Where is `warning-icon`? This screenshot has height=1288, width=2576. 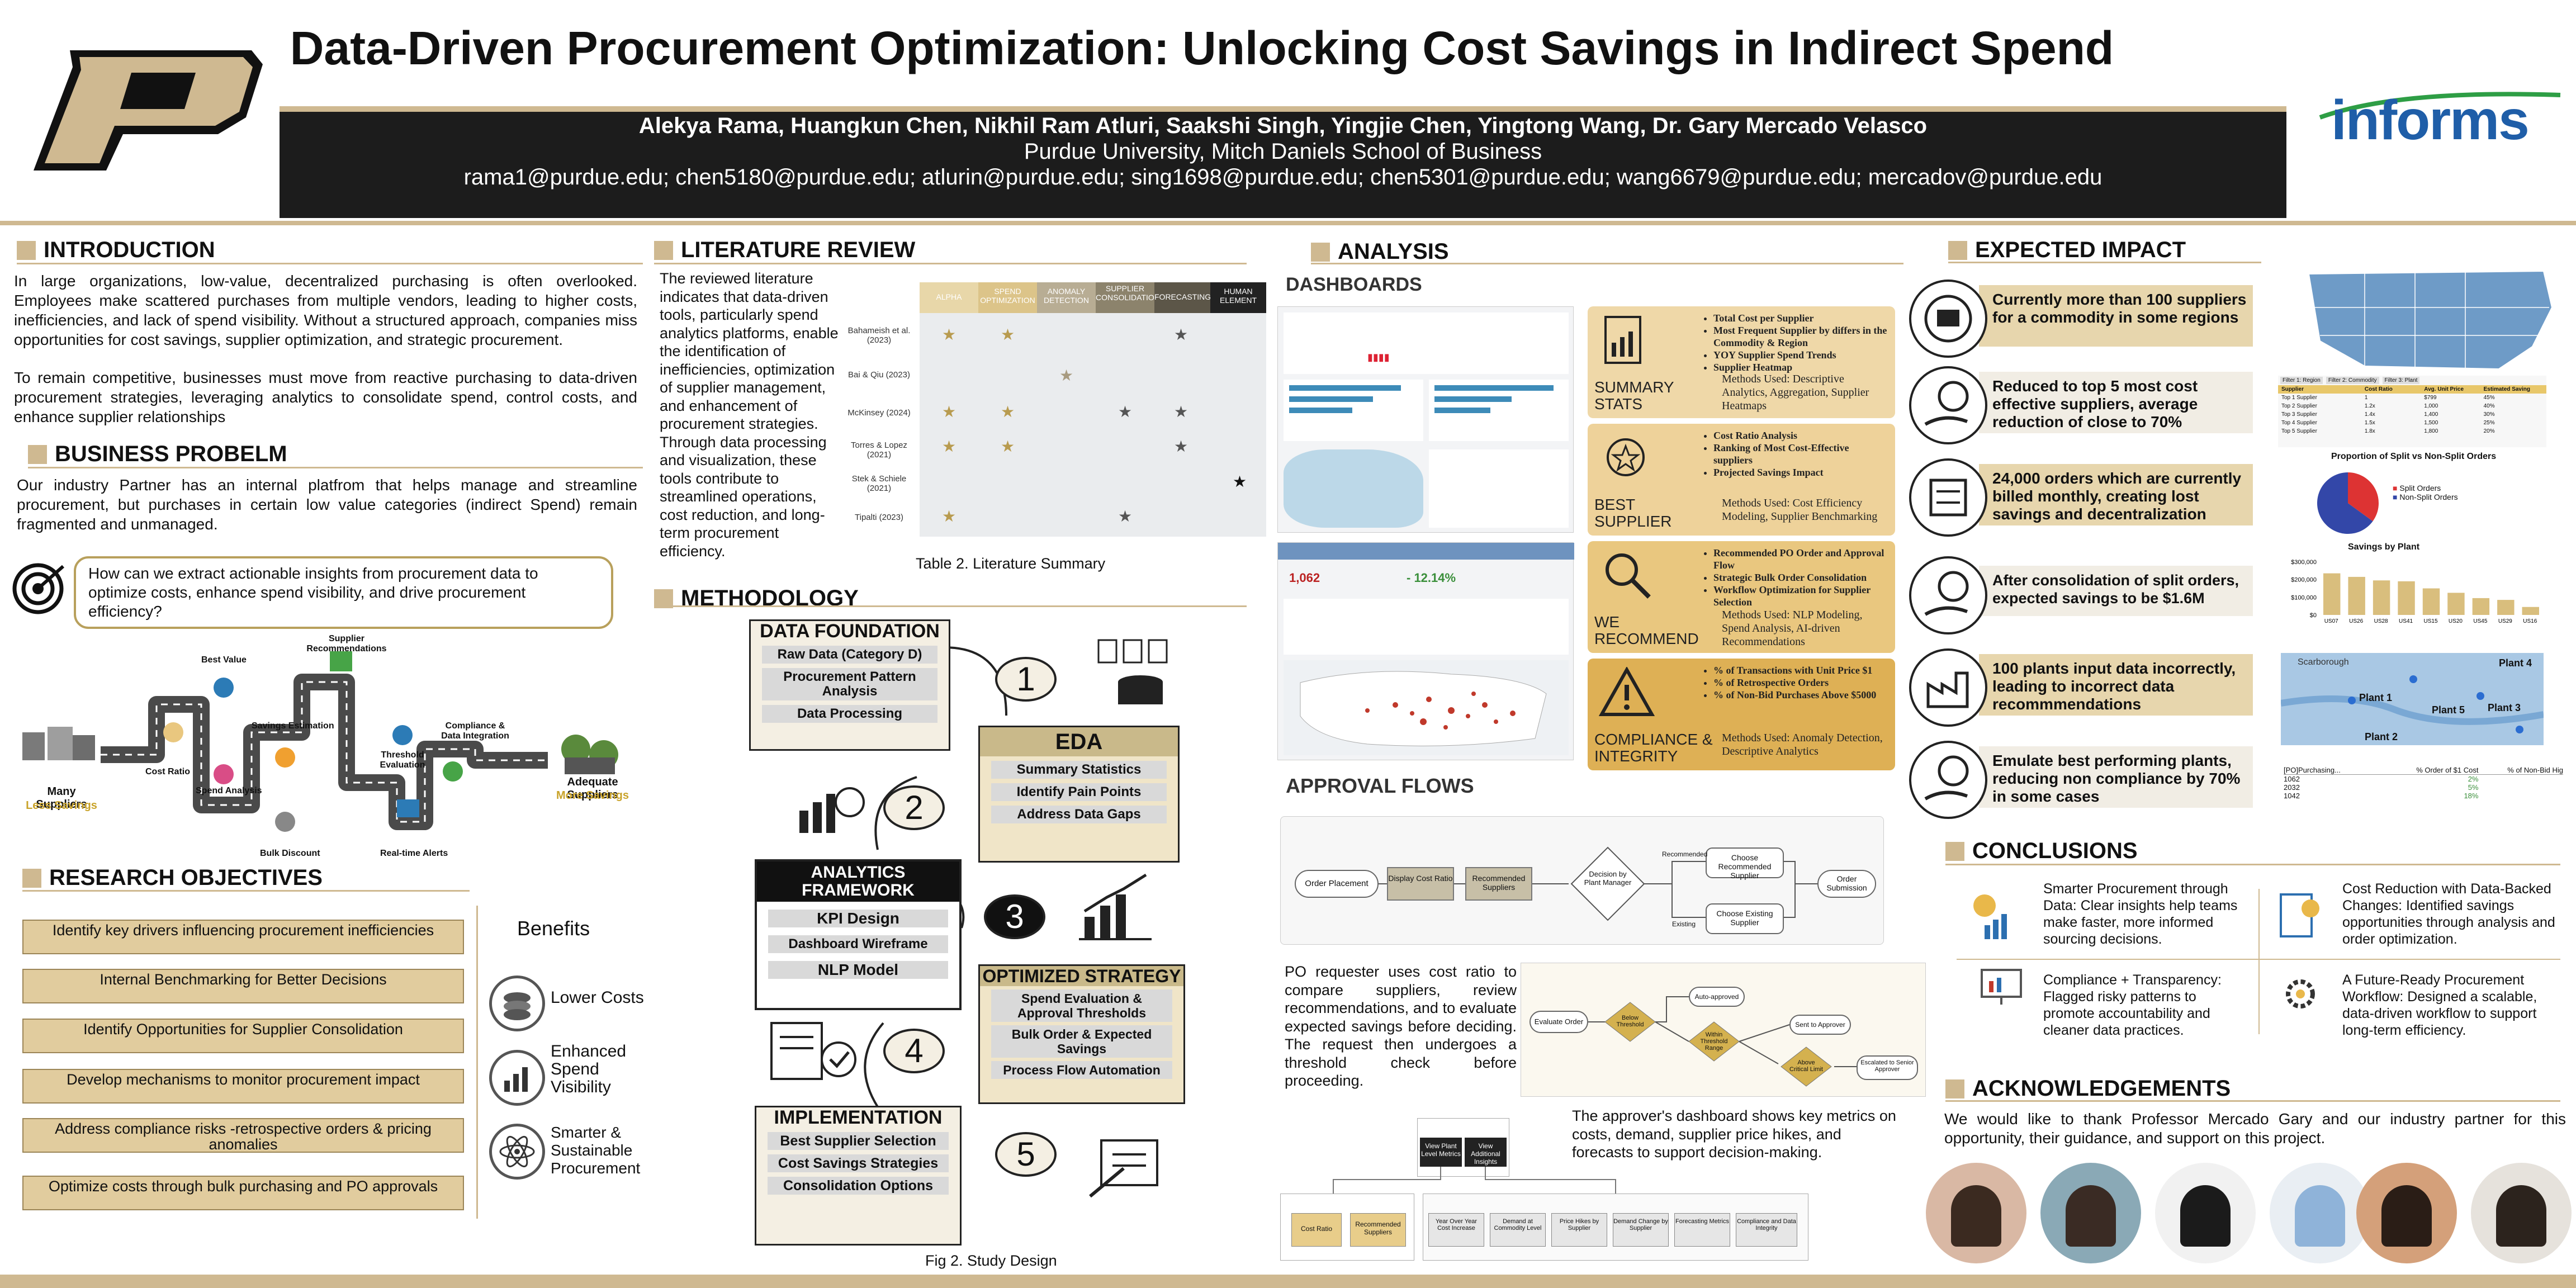
warning-icon is located at coordinates (1626, 691).